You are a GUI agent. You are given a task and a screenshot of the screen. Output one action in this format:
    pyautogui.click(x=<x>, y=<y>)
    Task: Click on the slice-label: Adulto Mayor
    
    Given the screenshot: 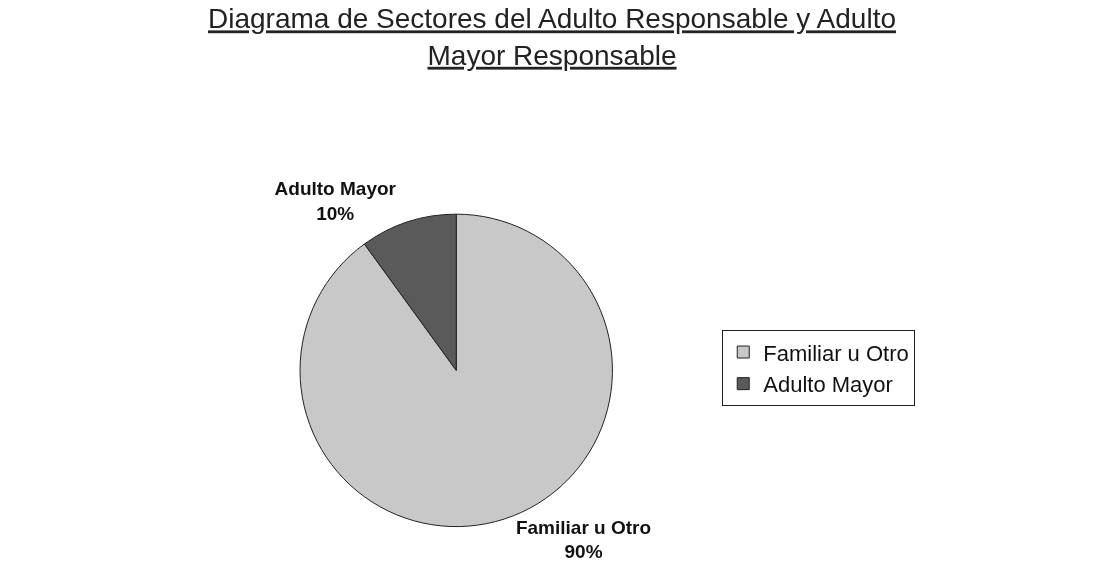 What is the action you would take?
    pyautogui.click(x=335, y=189)
    